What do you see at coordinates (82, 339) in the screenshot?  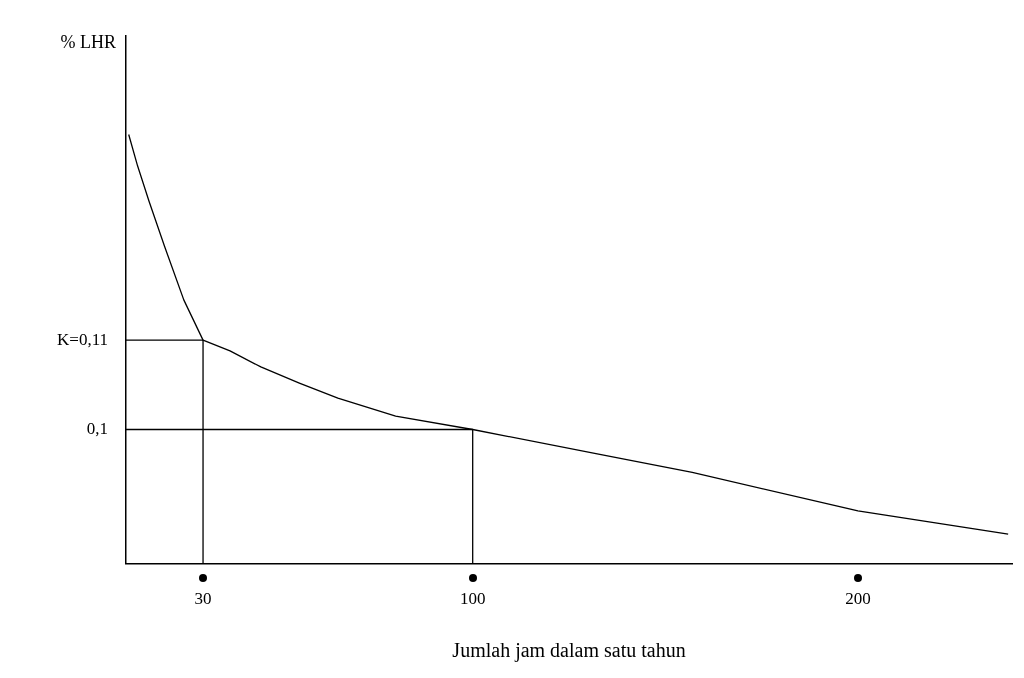 I see `y-tick-label: K=0,11` at bounding box center [82, 339].